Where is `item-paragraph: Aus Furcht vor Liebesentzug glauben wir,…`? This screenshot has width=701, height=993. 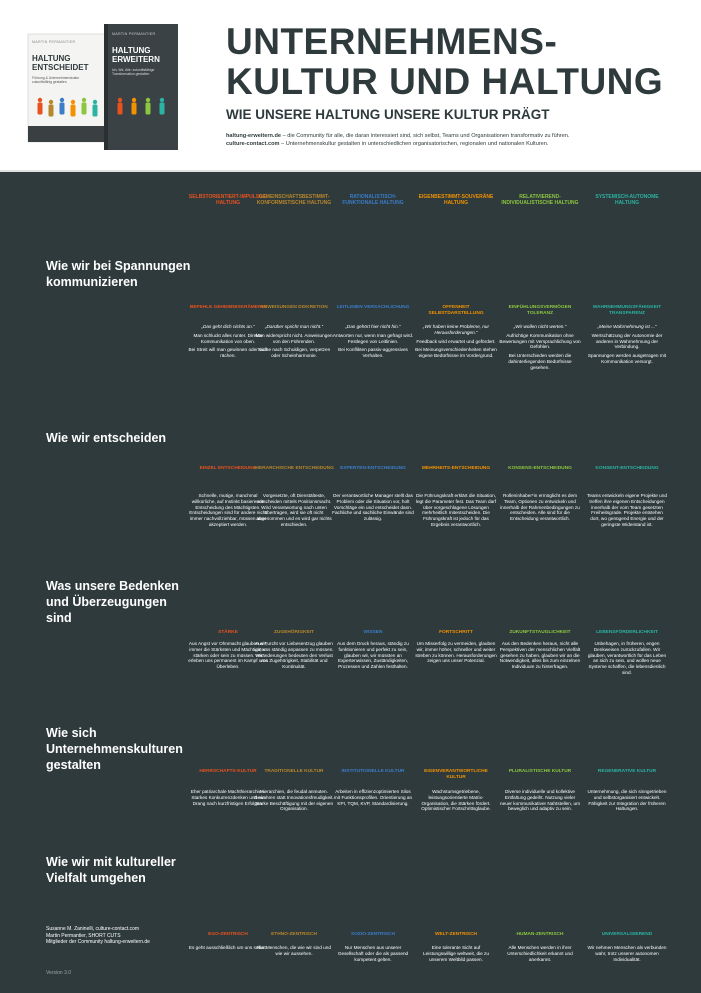 item-paragraph: Aus Furcht vor Liebesentzug glauben wir,… is located at coordinates (294, 655).